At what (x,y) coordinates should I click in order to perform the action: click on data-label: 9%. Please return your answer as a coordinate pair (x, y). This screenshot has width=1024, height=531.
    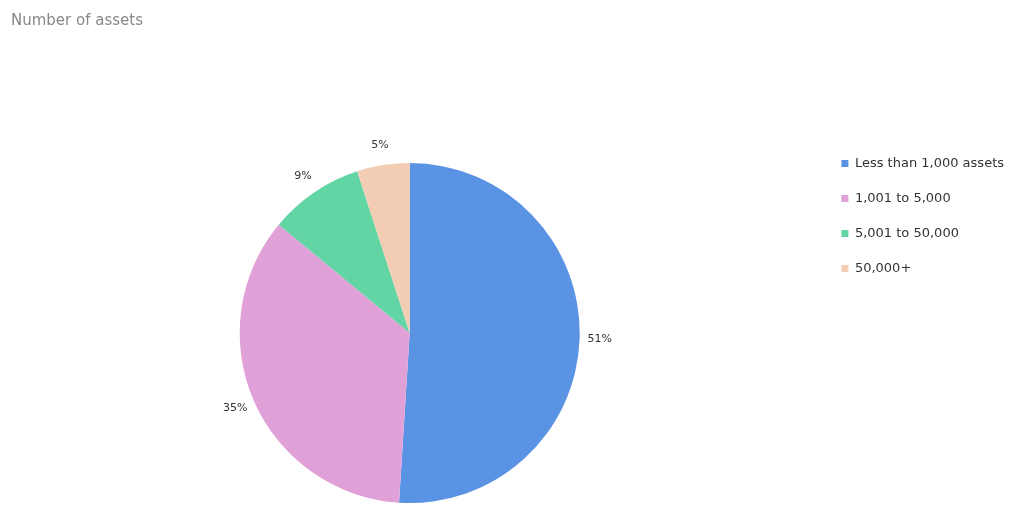
    Looking at the image, I should click on (303, 175).